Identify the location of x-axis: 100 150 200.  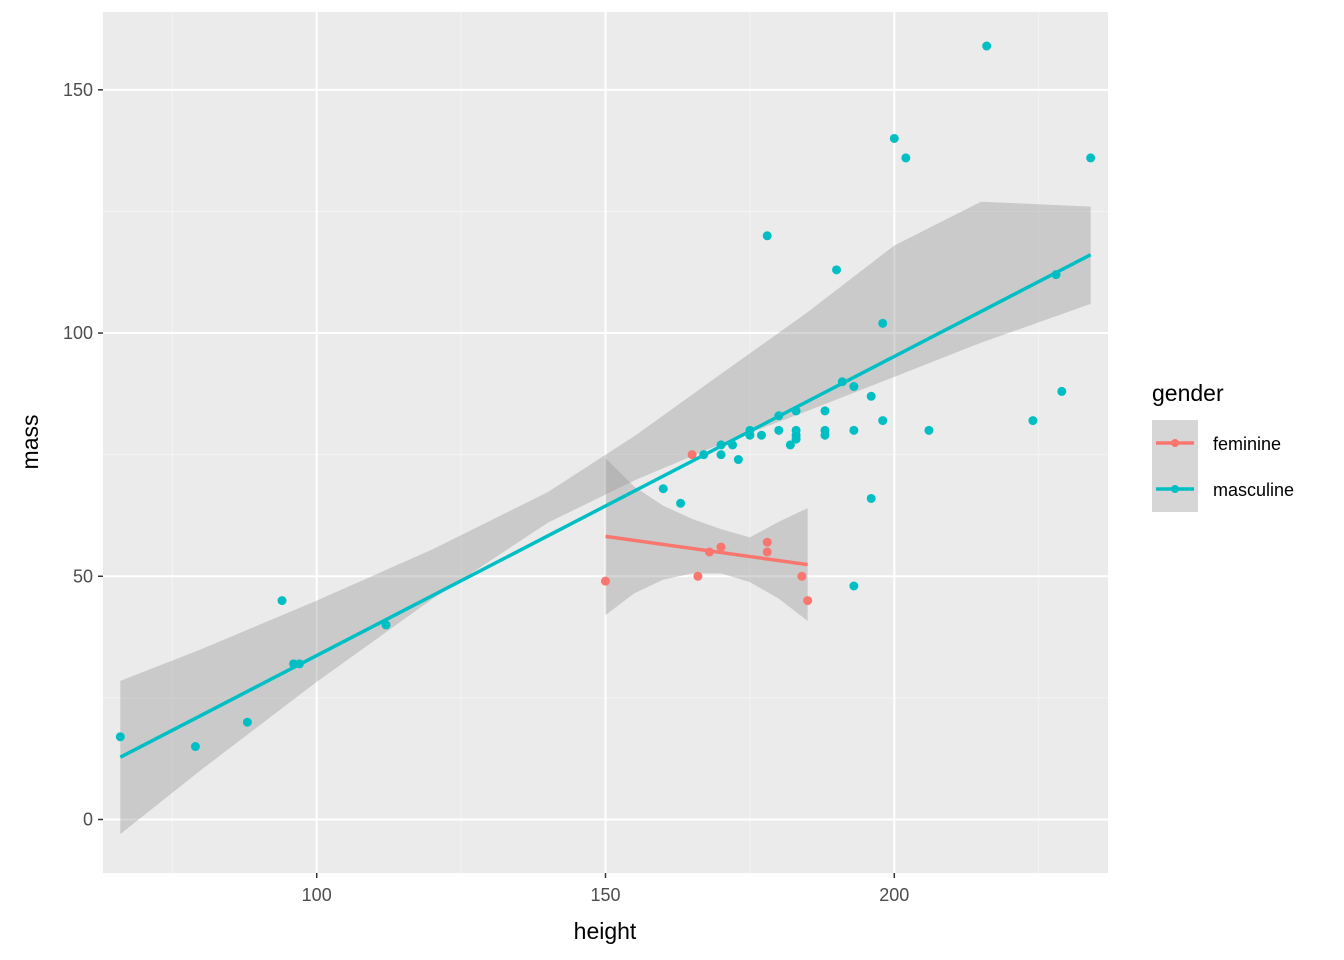
(605, 889).